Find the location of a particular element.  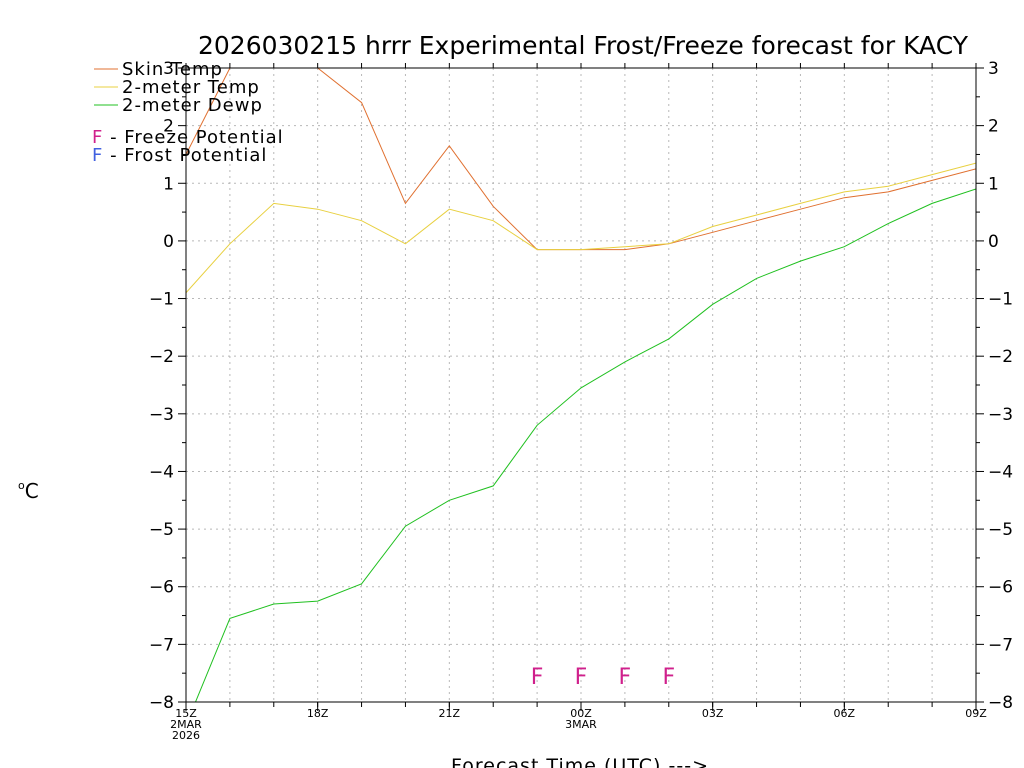

legend-label: Skin Temp is located at coordinates (172, 69).